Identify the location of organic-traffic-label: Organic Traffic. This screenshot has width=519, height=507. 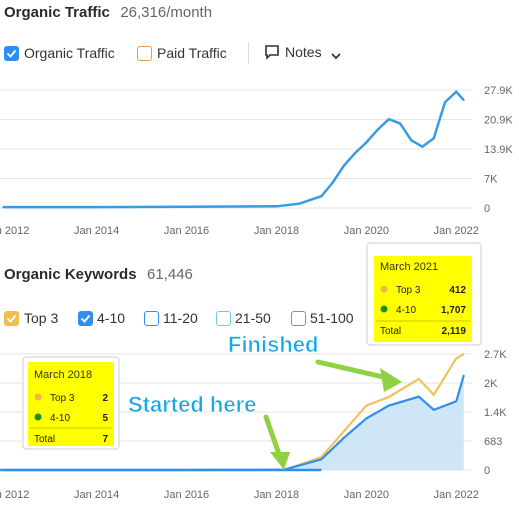
(69, 53).